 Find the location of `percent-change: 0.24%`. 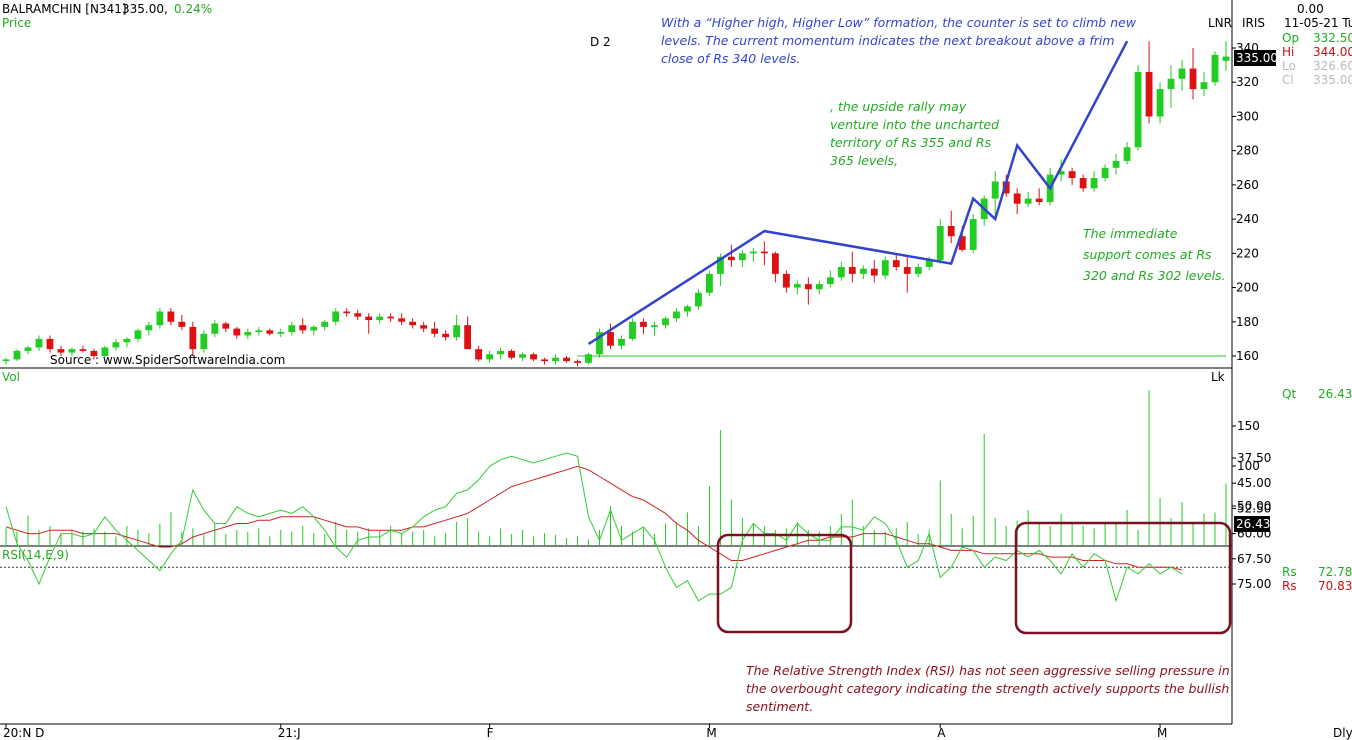

percent-change: 0.24% is located at coordinates (193, 9).